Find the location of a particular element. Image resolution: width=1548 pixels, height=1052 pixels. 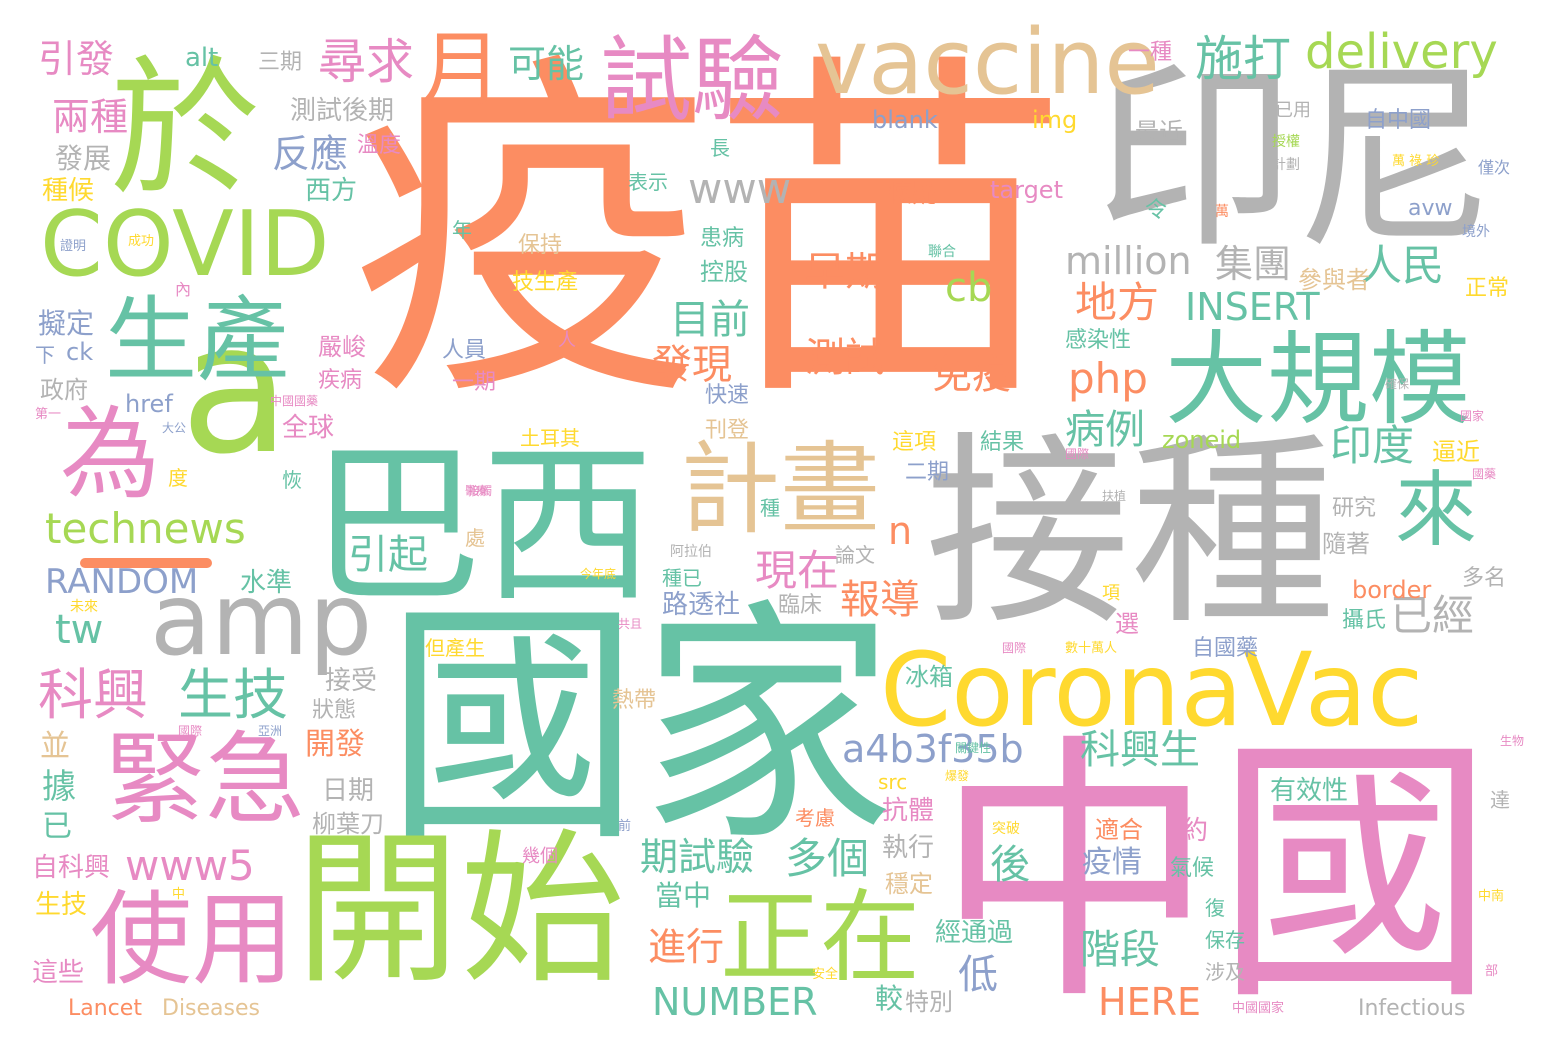

word-west: 西方 is located at coordinates (331, 191).